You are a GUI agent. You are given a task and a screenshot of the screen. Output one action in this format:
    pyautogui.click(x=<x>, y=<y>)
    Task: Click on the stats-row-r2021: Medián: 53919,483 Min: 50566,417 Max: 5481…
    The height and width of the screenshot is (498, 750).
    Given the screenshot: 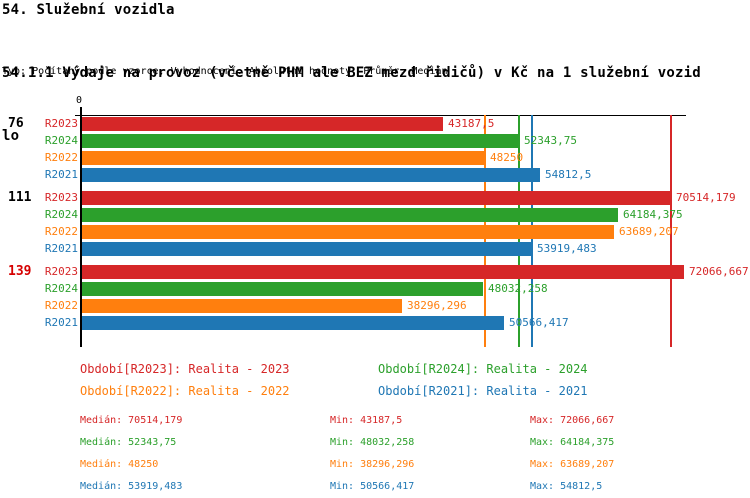 What is the action you would take?
    pyautogui.click(x=347, y=486)
    